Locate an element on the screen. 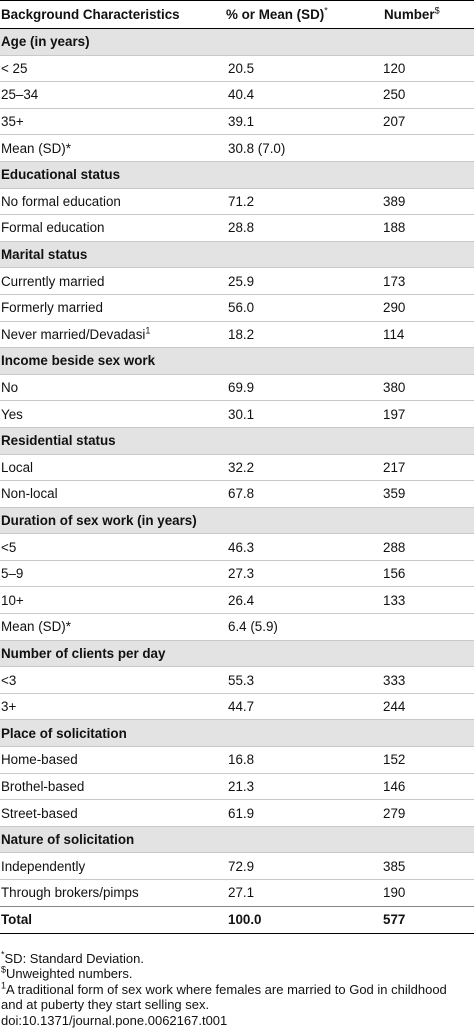 The height and width of the screenshot is (1028, 474). table-row: No formal education 71.2 389 is located at coordinates (237, 201).